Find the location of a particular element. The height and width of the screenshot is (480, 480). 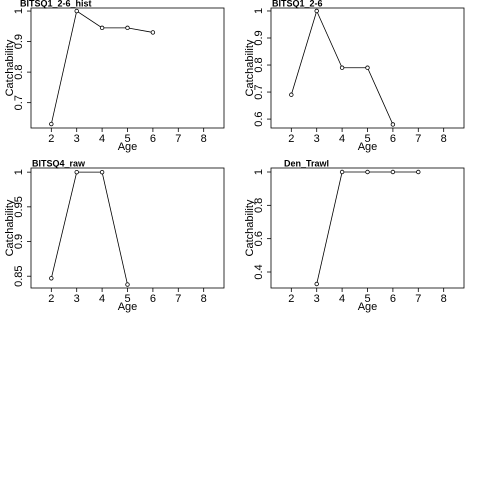

panel-title: BITSQ1_2-6_hist is located at coordinates (56, 4).